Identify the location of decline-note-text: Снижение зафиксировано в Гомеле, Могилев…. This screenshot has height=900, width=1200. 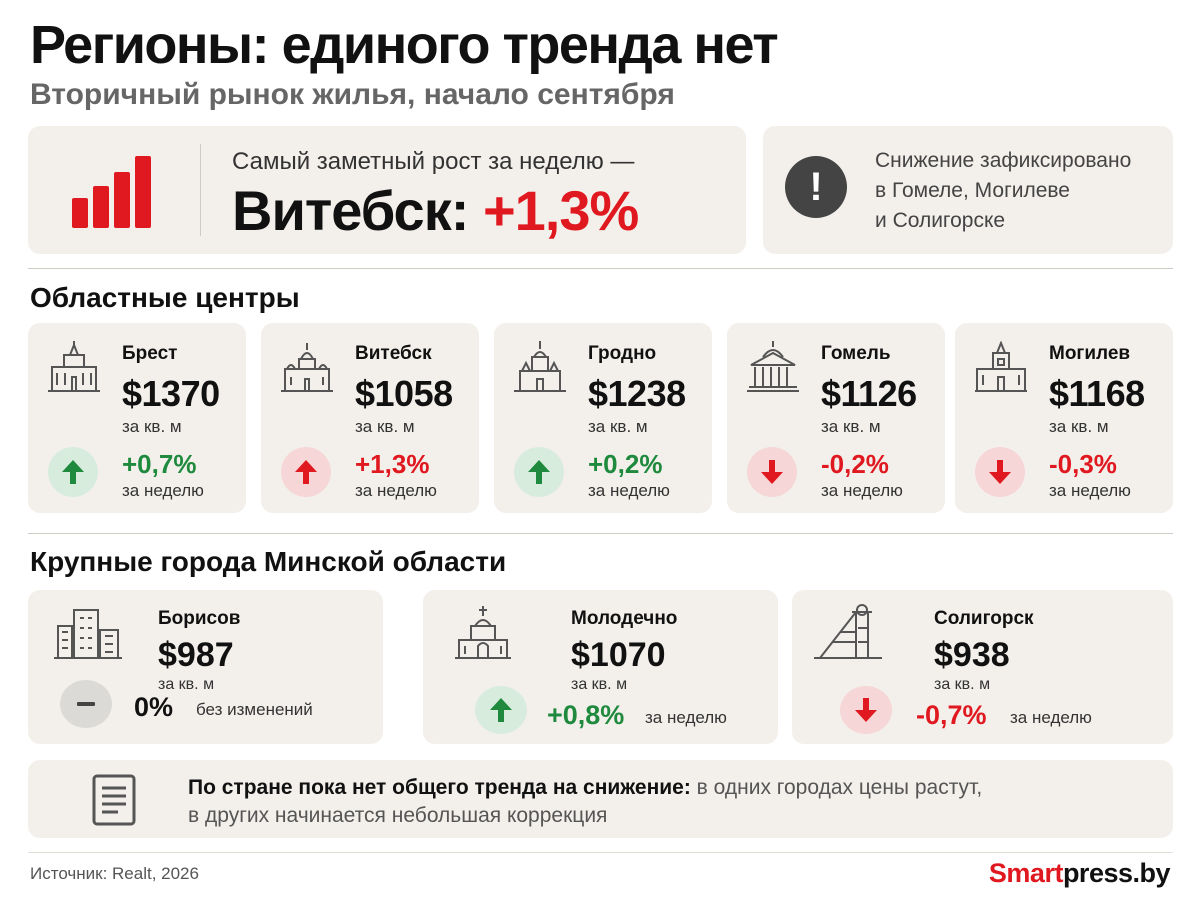
(1020, 191).